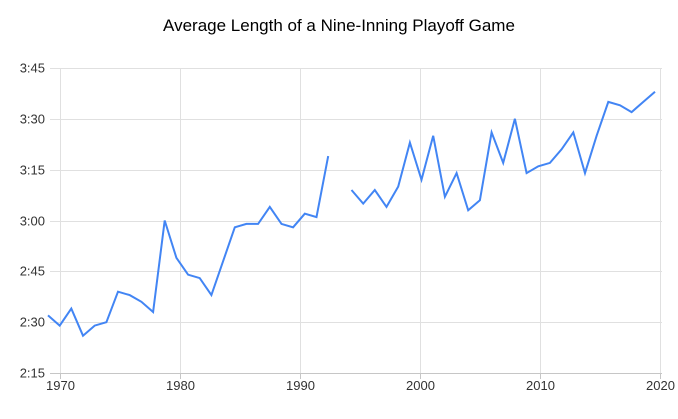  What do you see at coordinates (503, 151) in the screenshot?
I see `series-line` at bounding box center [503, 151].